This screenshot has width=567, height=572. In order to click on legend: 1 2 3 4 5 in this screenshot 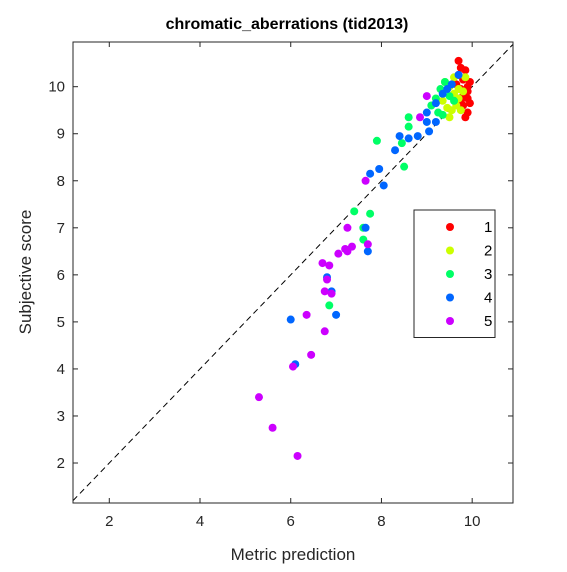, I will do `click(454, 273)`.